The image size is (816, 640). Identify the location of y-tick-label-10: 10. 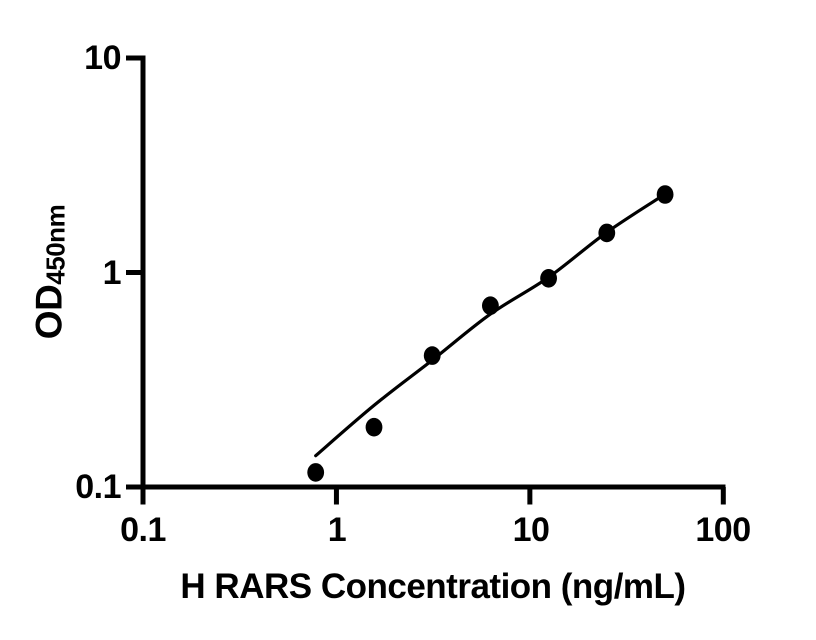
(102, 58).